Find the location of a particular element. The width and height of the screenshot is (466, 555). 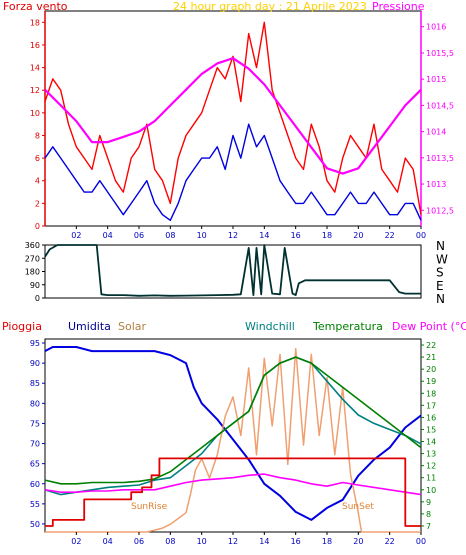

y-left-tick-label: 12 is located at coordinates (35, 90).